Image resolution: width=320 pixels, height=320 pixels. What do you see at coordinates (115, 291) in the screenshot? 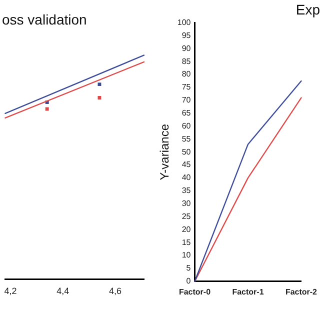
I see `x-tick-label: 4,6` at bounding box center [115, 291].